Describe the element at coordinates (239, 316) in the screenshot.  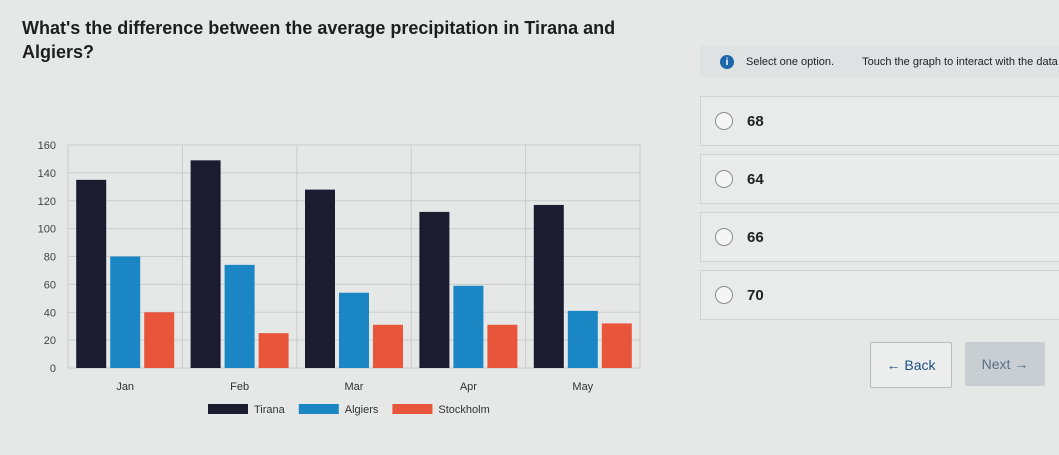
I see `bar-algiers-feb` at that location.